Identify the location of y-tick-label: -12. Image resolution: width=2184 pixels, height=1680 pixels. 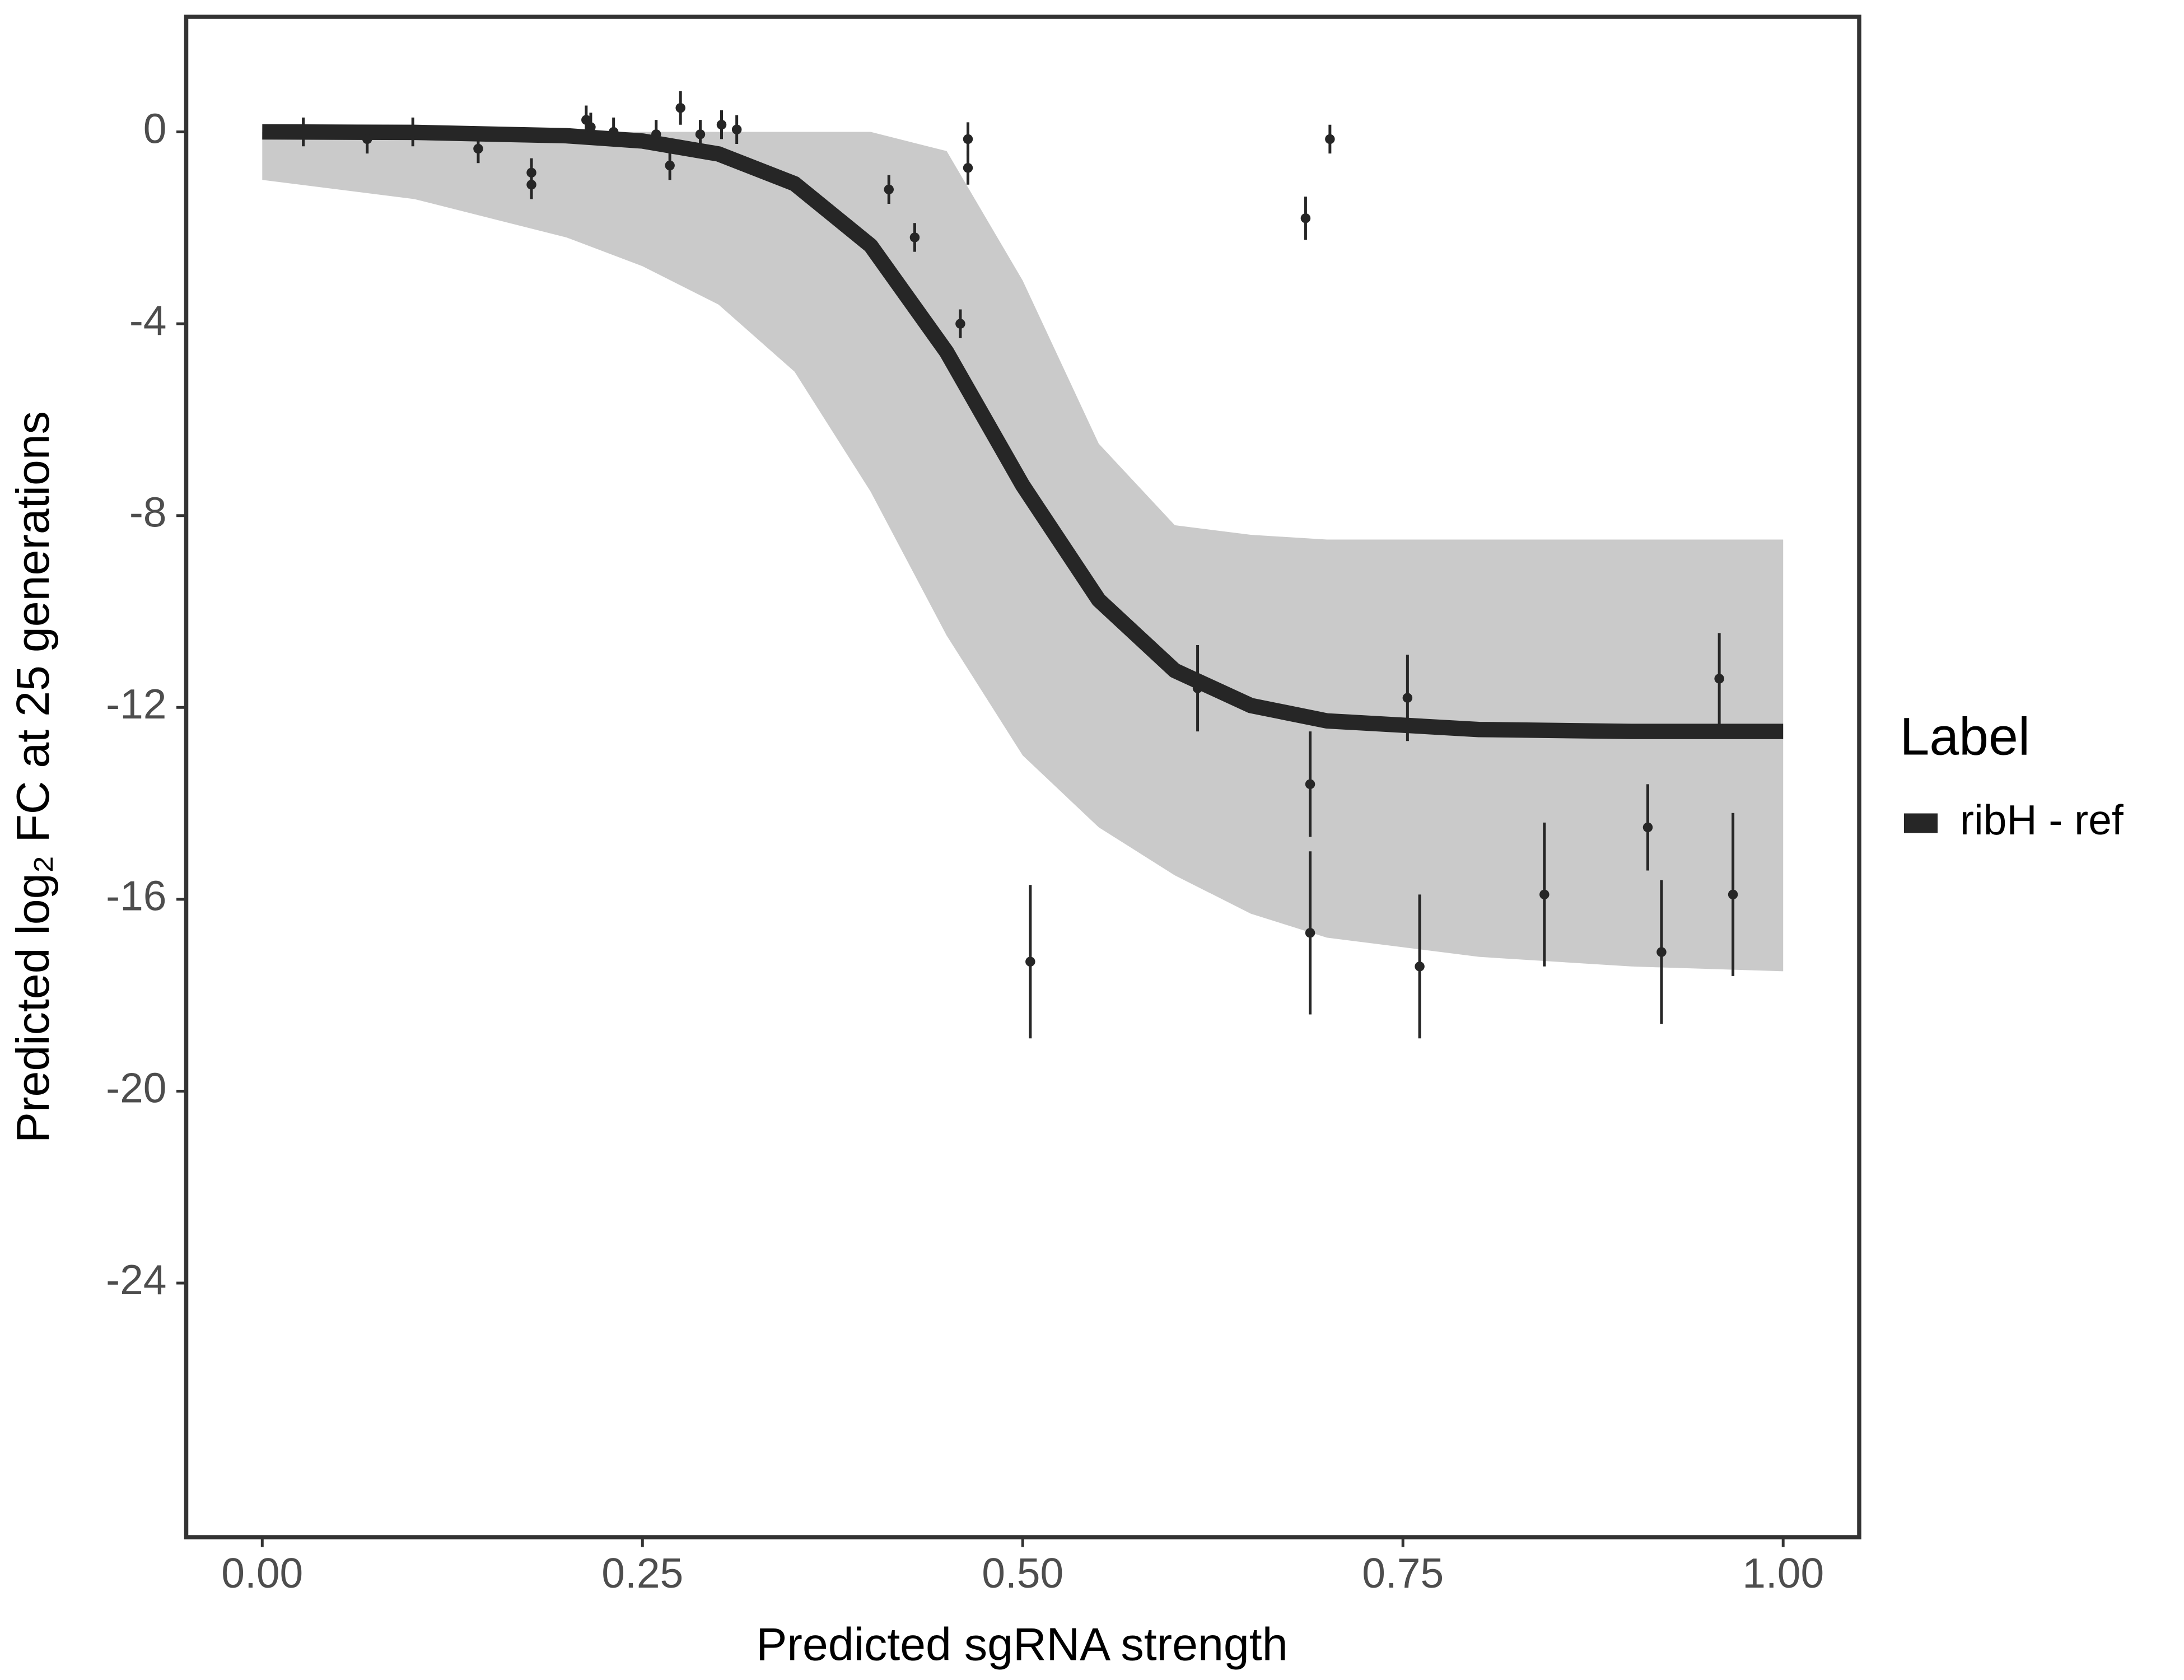
(136, 704).